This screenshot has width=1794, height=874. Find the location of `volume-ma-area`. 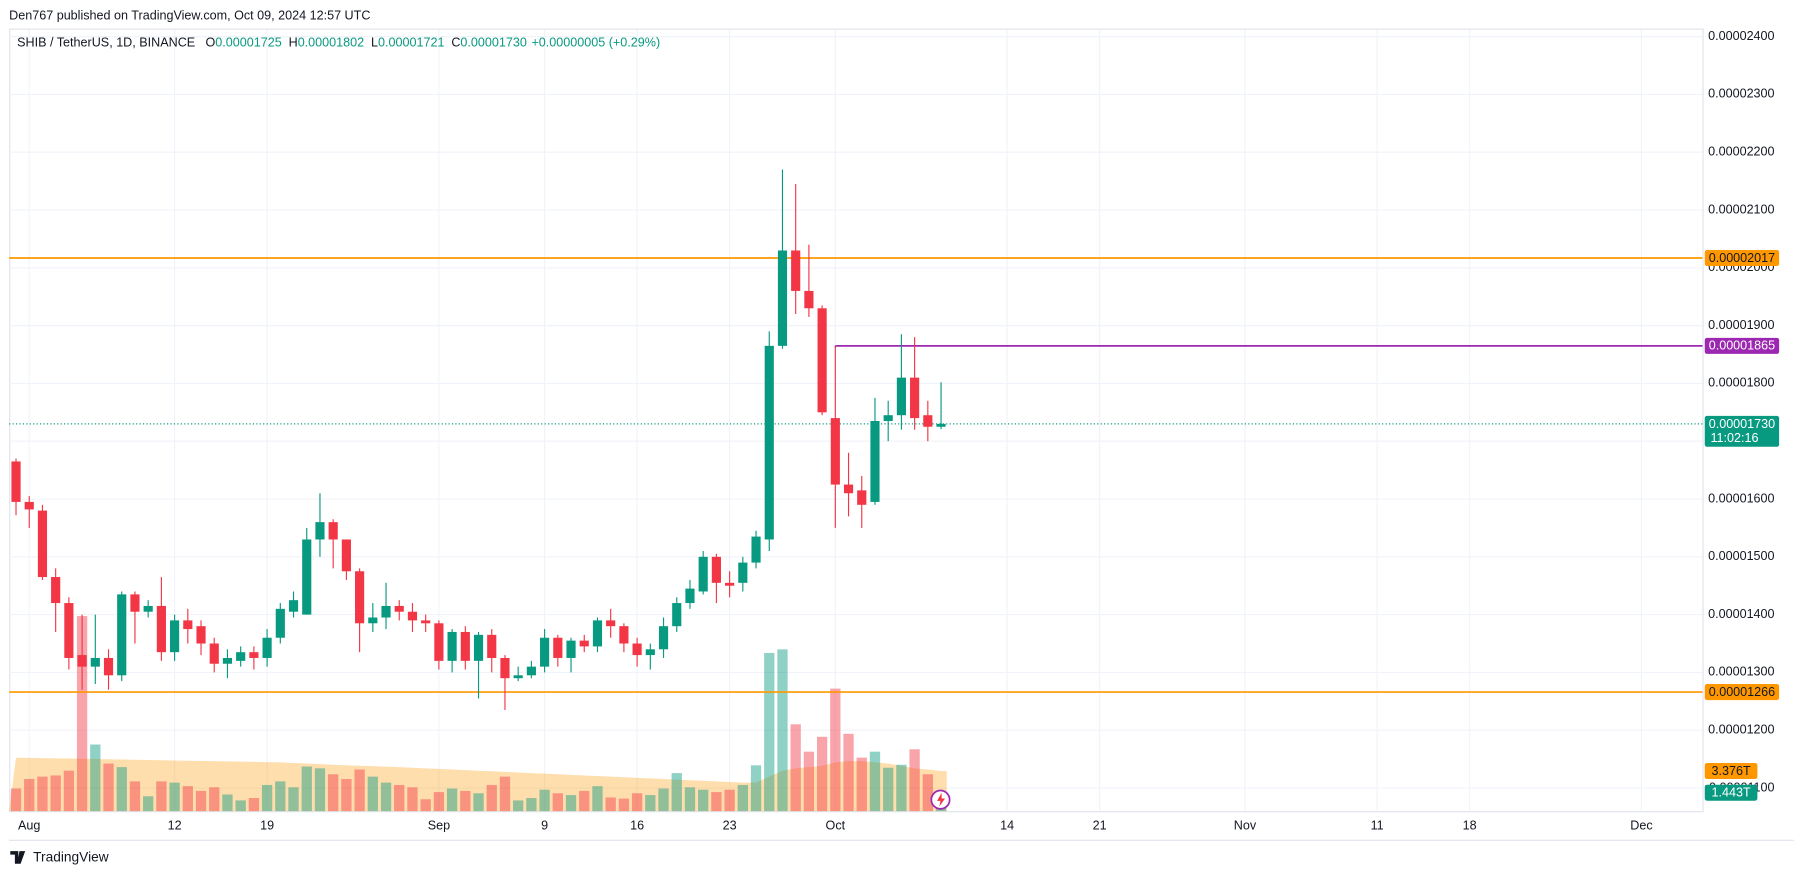

volume-ma-area is located at coordinates (478, 784).